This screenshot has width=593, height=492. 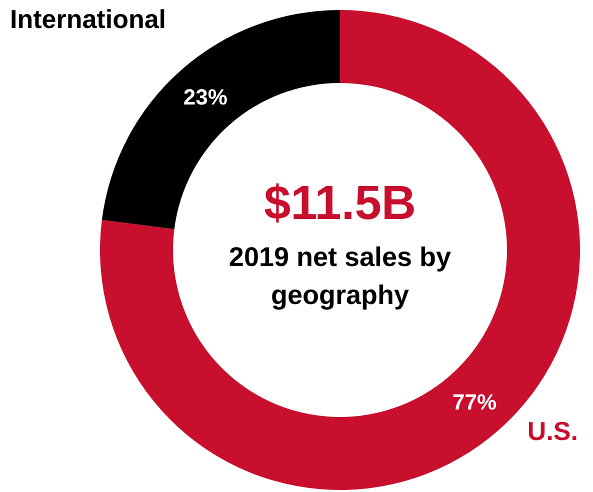 What do you see at coordinates (340, 203) in the screenshot?
I see `text: $11.5B` at bounding box center [340, 203].